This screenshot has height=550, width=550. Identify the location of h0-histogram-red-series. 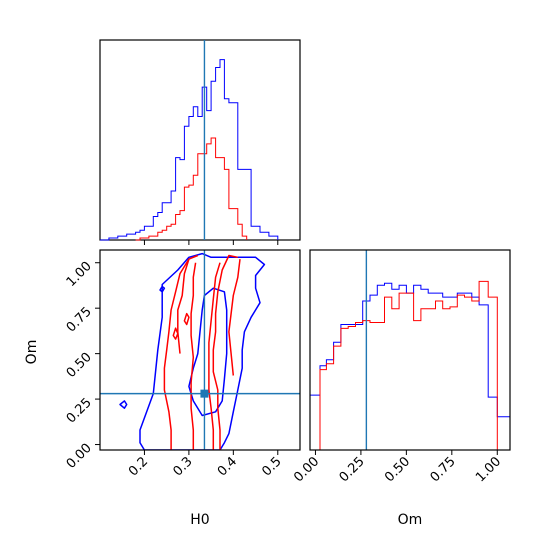
(191, 189).